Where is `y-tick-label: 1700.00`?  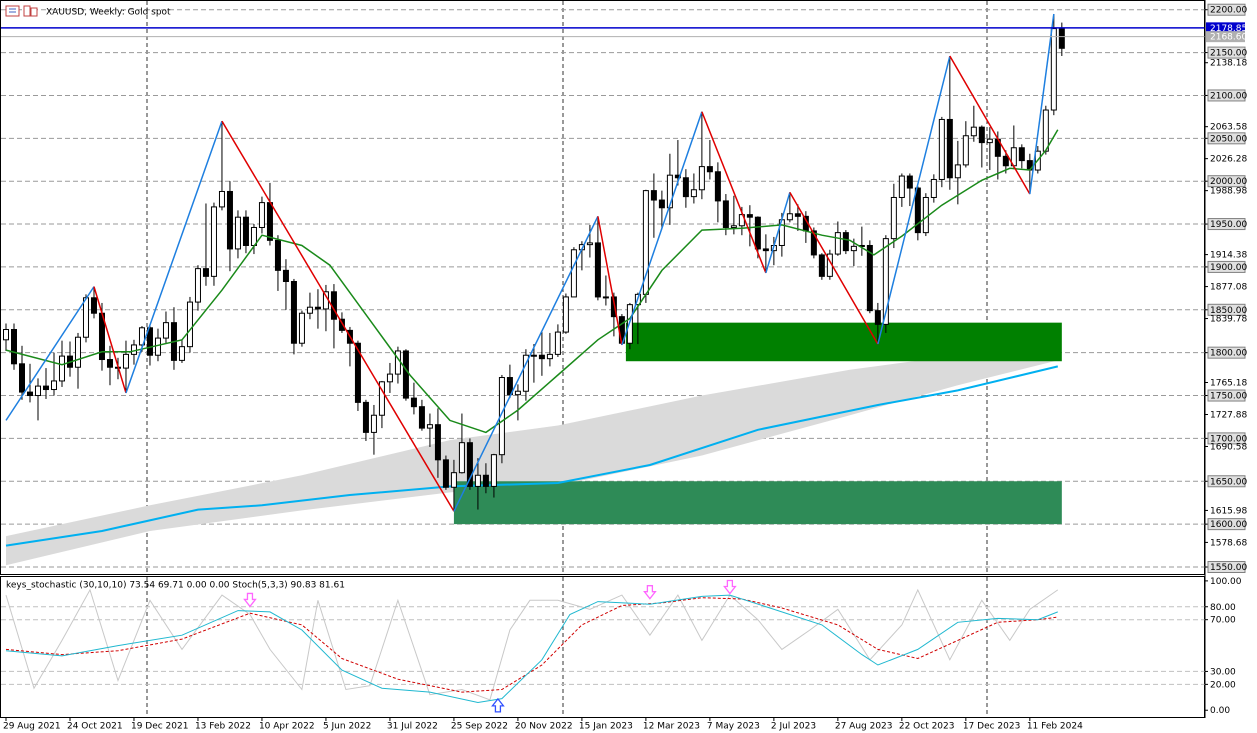 y-tick-label: 1700.00 is located at coordinates (1228, 439).